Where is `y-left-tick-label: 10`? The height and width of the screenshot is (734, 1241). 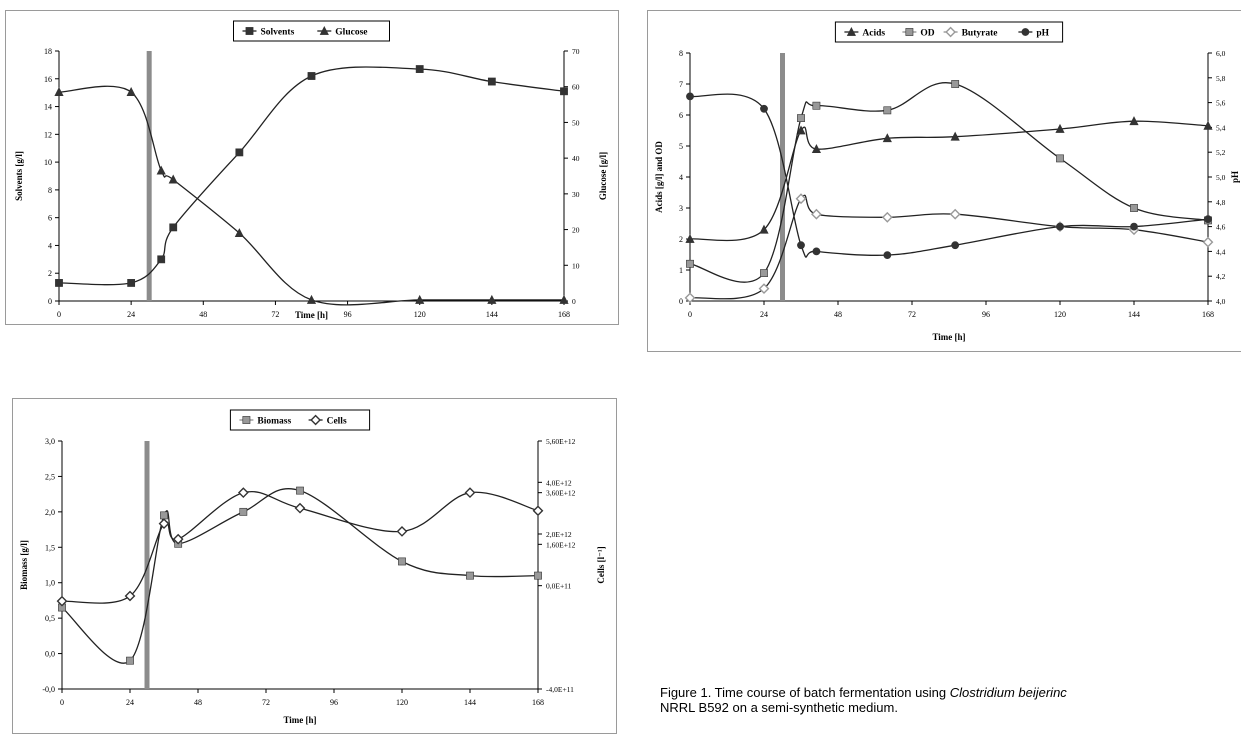 y-left-tick-label: 10 is located at coordinates (48, 162).